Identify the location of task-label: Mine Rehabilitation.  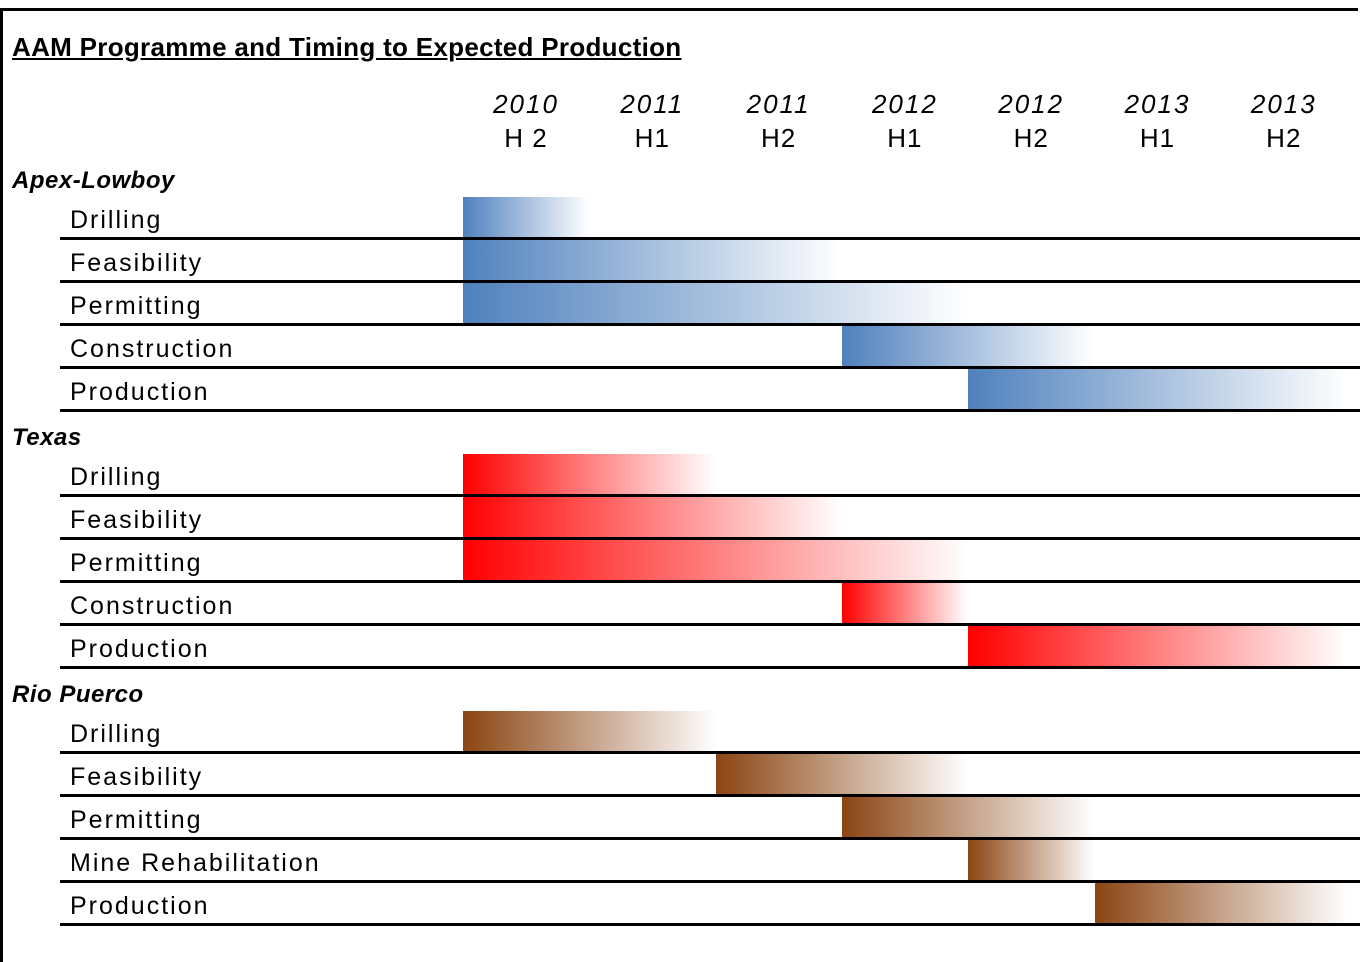
(195, 863).